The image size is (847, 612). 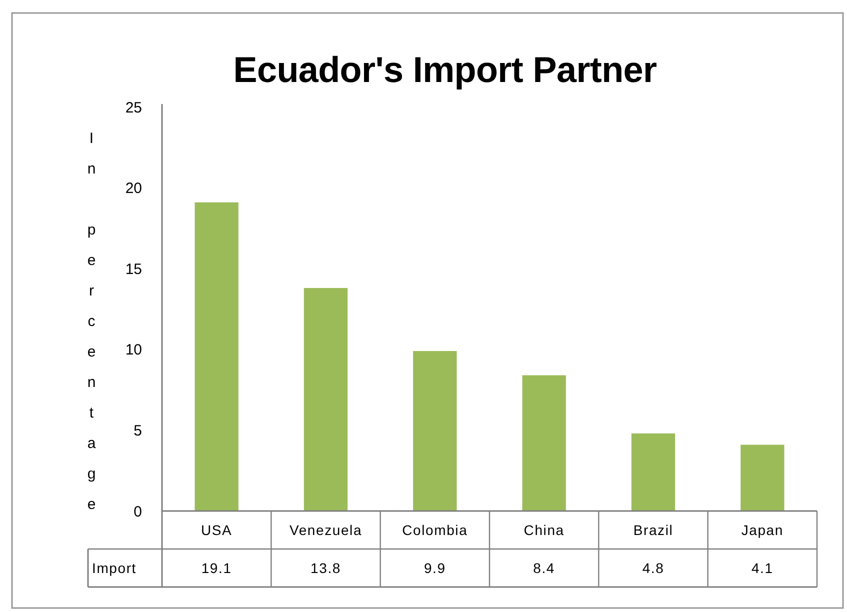 I want to click on x-tick-label: Colombia, so click(x=435, y=530).